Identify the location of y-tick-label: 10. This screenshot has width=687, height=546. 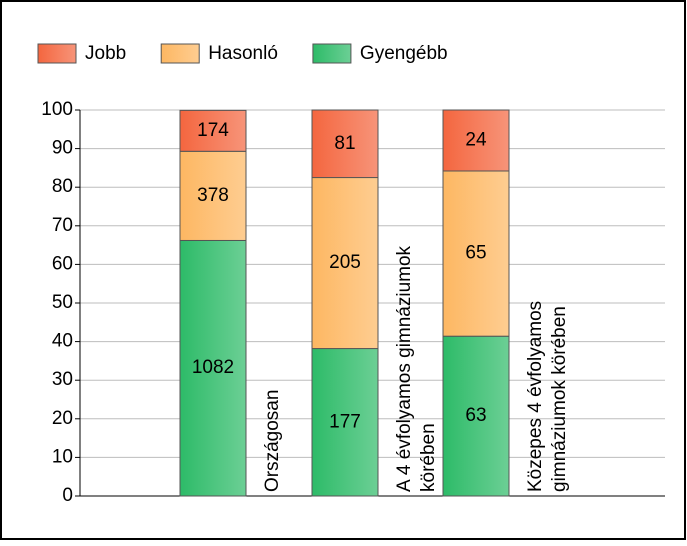
(62, 456).